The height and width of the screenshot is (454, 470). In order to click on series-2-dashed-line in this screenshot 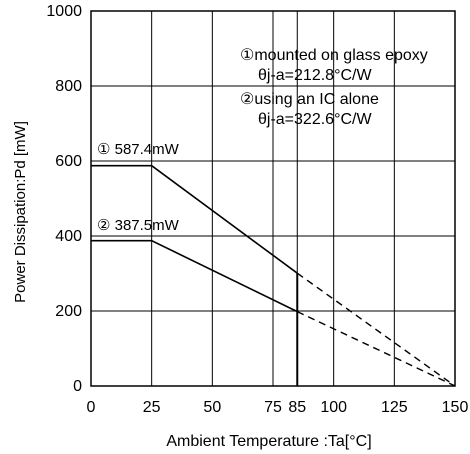, I will do `click(376, 348)`.